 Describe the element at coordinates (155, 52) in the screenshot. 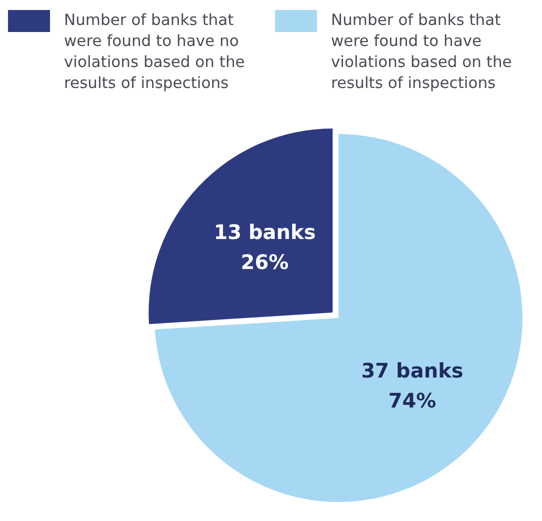

I see `legend-label: Number of banks that were found to have no violations based on the results of inspections` at that location.